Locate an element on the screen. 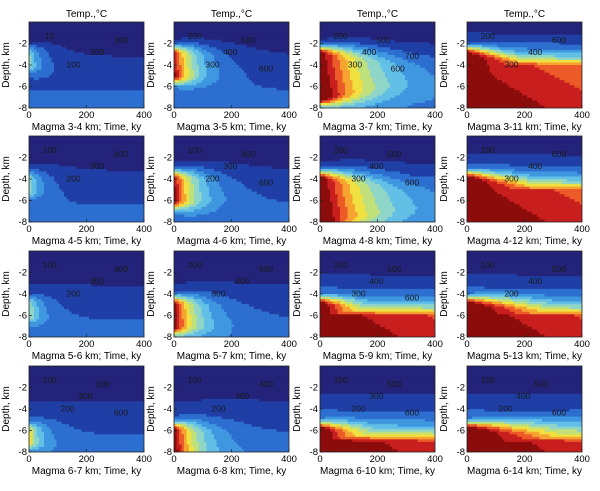  x-tick-label: 200 is located at coordinates (87, 115).